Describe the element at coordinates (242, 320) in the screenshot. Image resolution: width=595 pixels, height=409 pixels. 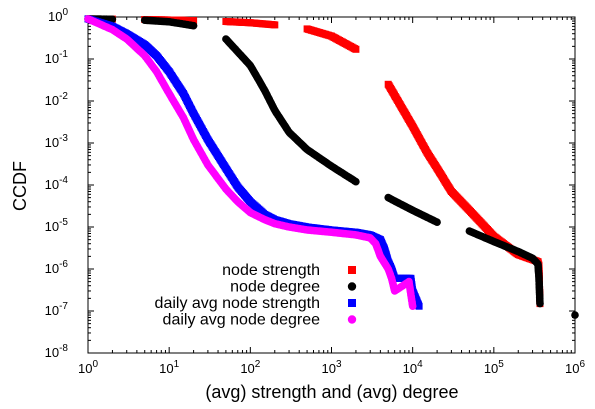
I see `legend-label: daily avg node degree` at that location.